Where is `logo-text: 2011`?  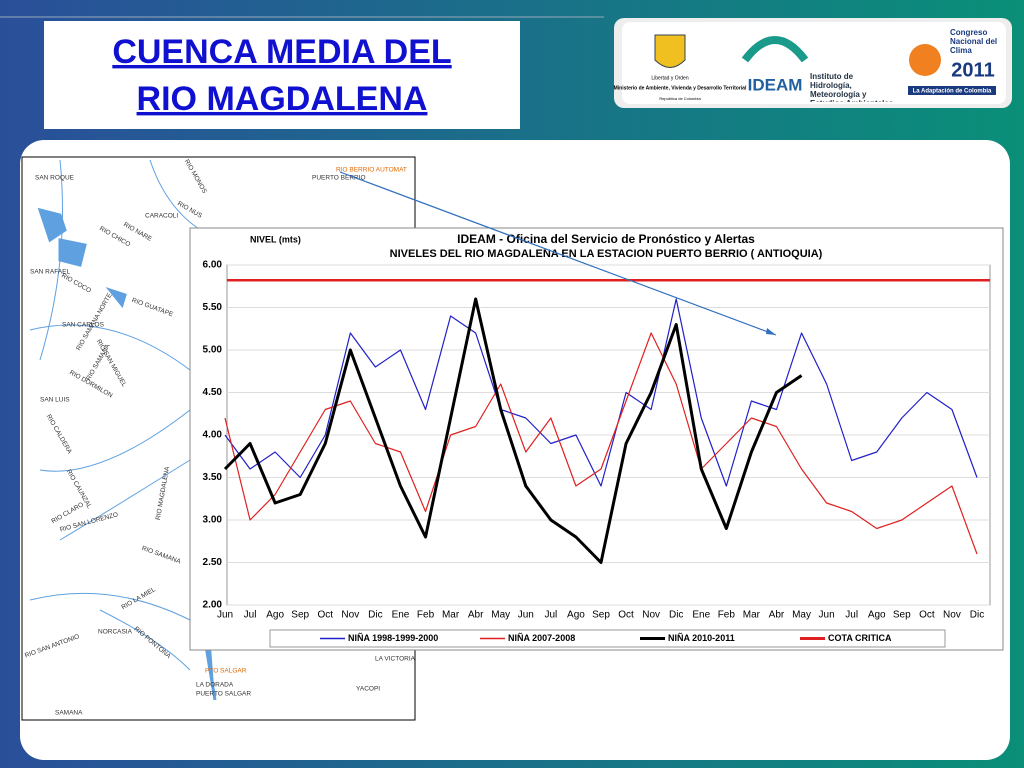
logo-text: 2011 is located at coordinates (972, 70).